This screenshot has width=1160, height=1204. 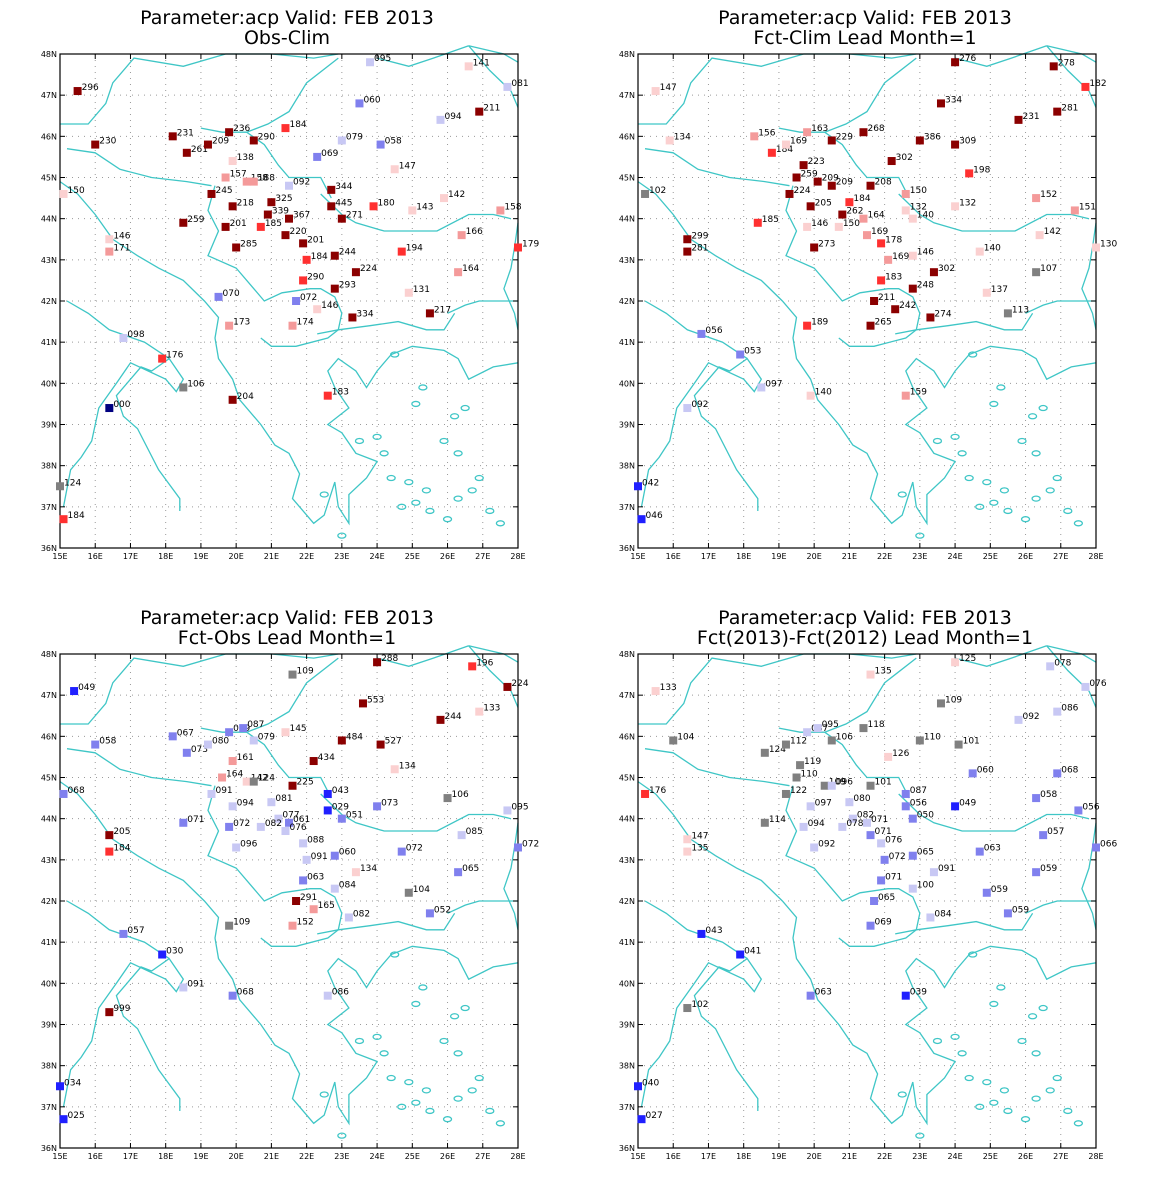 I want to click on y-tick-label: 37N, so click(x=627, y=507).